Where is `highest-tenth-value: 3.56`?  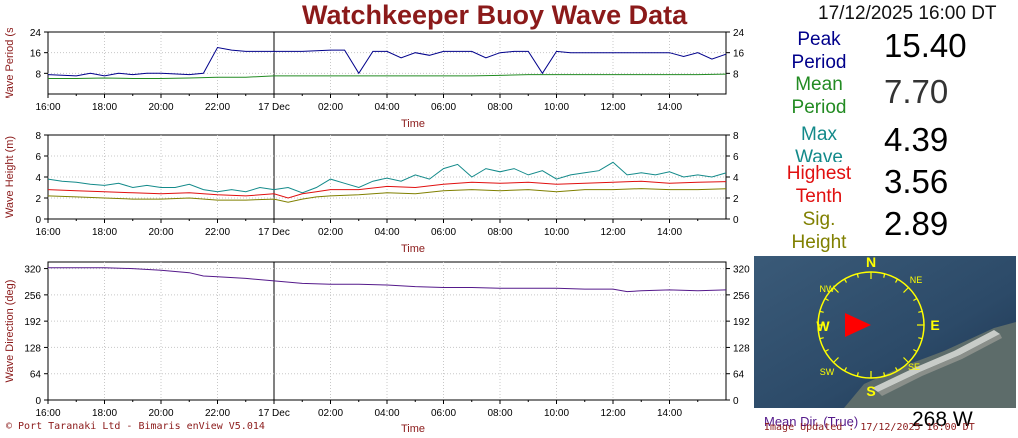
highest-tenth-value: 3.56 is located at coordinates (916, 181).